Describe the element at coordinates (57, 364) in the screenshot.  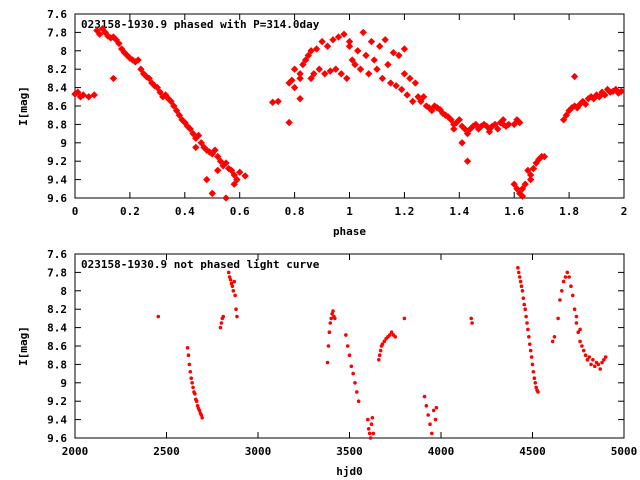
I see `y-tick-label: 8.8` at that location.